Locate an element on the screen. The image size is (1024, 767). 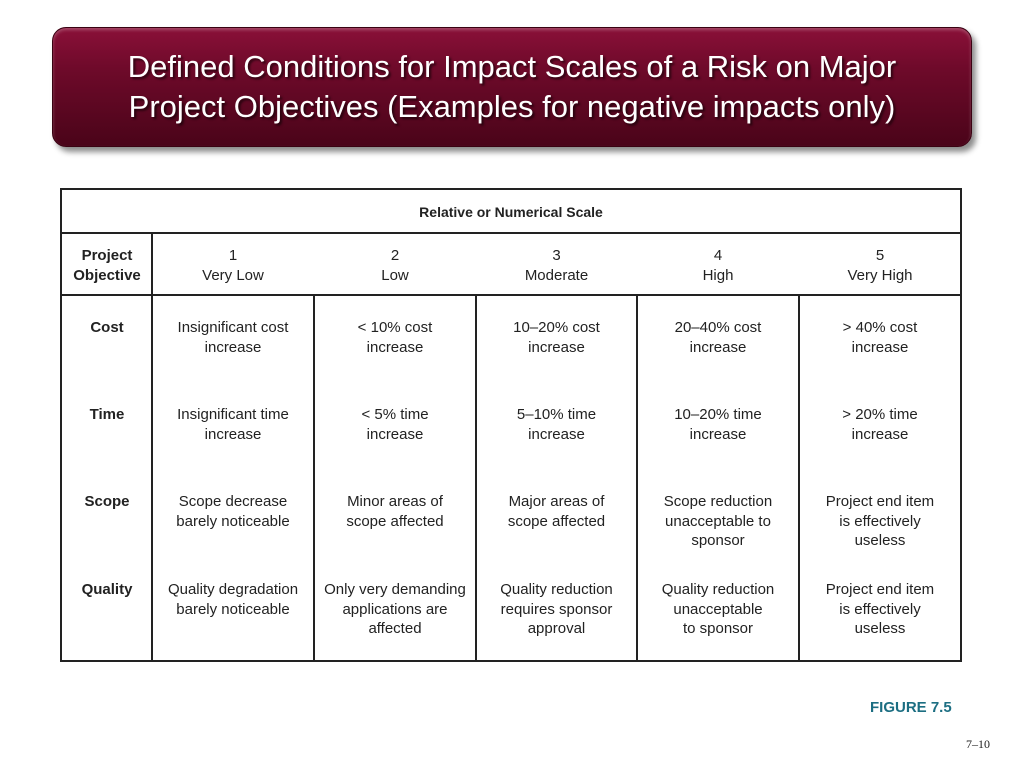
cell-line: requires sponsor is located at coordinates (556, 609).